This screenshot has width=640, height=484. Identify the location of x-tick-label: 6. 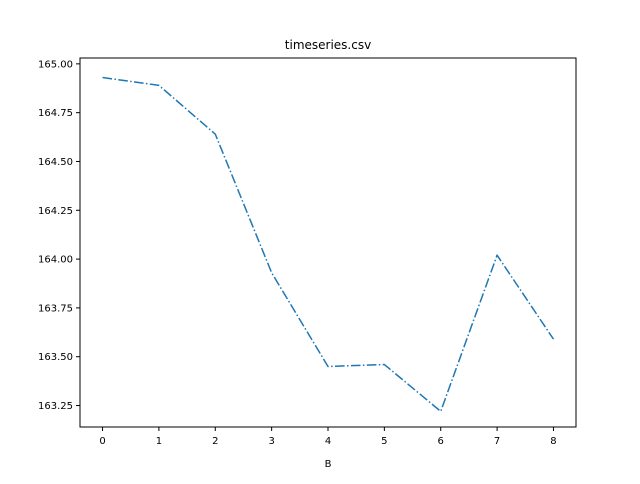
(441, 441).